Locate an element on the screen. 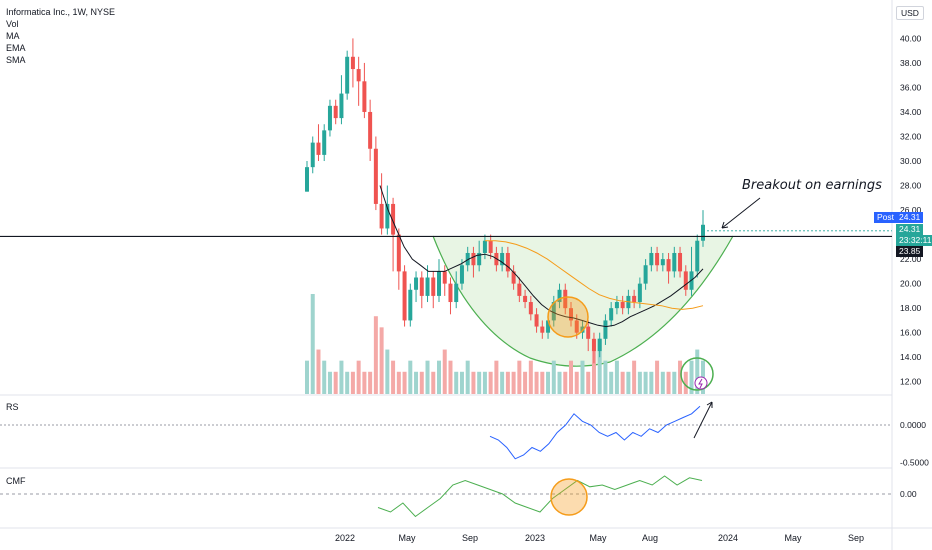 The height and width of the screenshot is (550, 932). price-tick-label: 34.00 is located at coordinates (911, 112).